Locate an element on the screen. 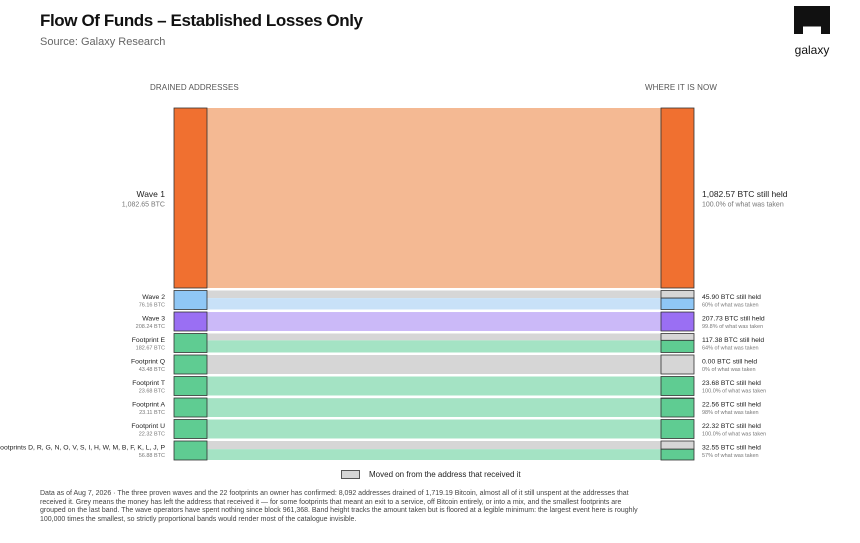 The width and height of the screenshot is (860, 543). source-label-node-0: Wave 1 is located at coordinates (150, 194).